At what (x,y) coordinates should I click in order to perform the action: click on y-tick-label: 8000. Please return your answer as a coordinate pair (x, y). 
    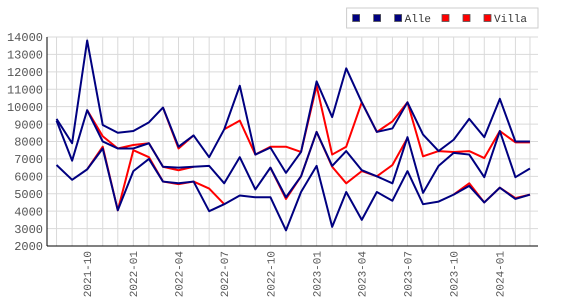
    Looking at the image, I should click on (28, 143).